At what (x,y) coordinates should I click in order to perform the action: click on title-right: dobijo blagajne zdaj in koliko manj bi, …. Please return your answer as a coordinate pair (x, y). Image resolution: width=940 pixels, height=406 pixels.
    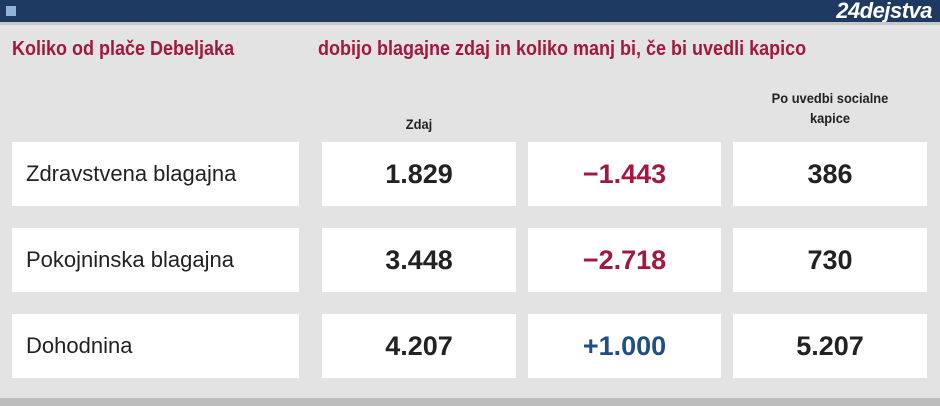
    Looking at the image, I should click on (562, 49).